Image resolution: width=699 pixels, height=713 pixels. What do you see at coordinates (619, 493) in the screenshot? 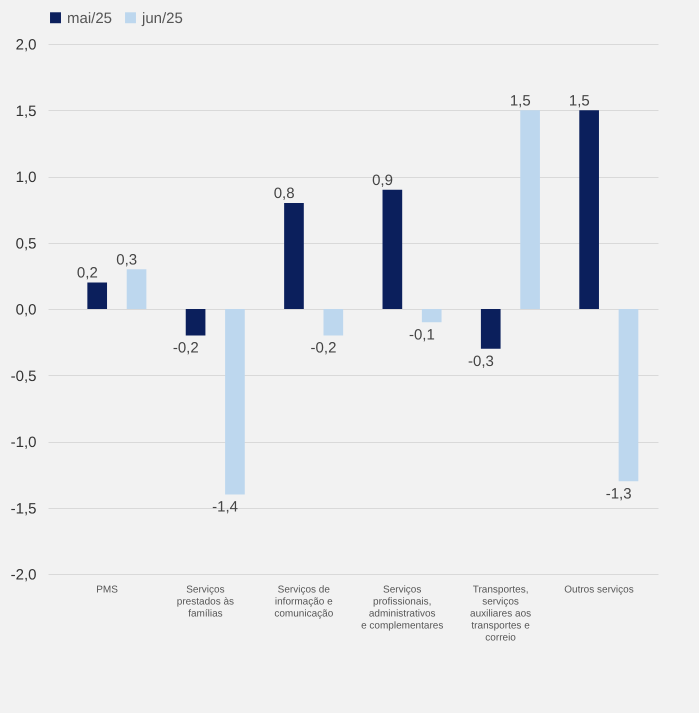
I see `data-label: -1,3` at bounding box center [619, 493].